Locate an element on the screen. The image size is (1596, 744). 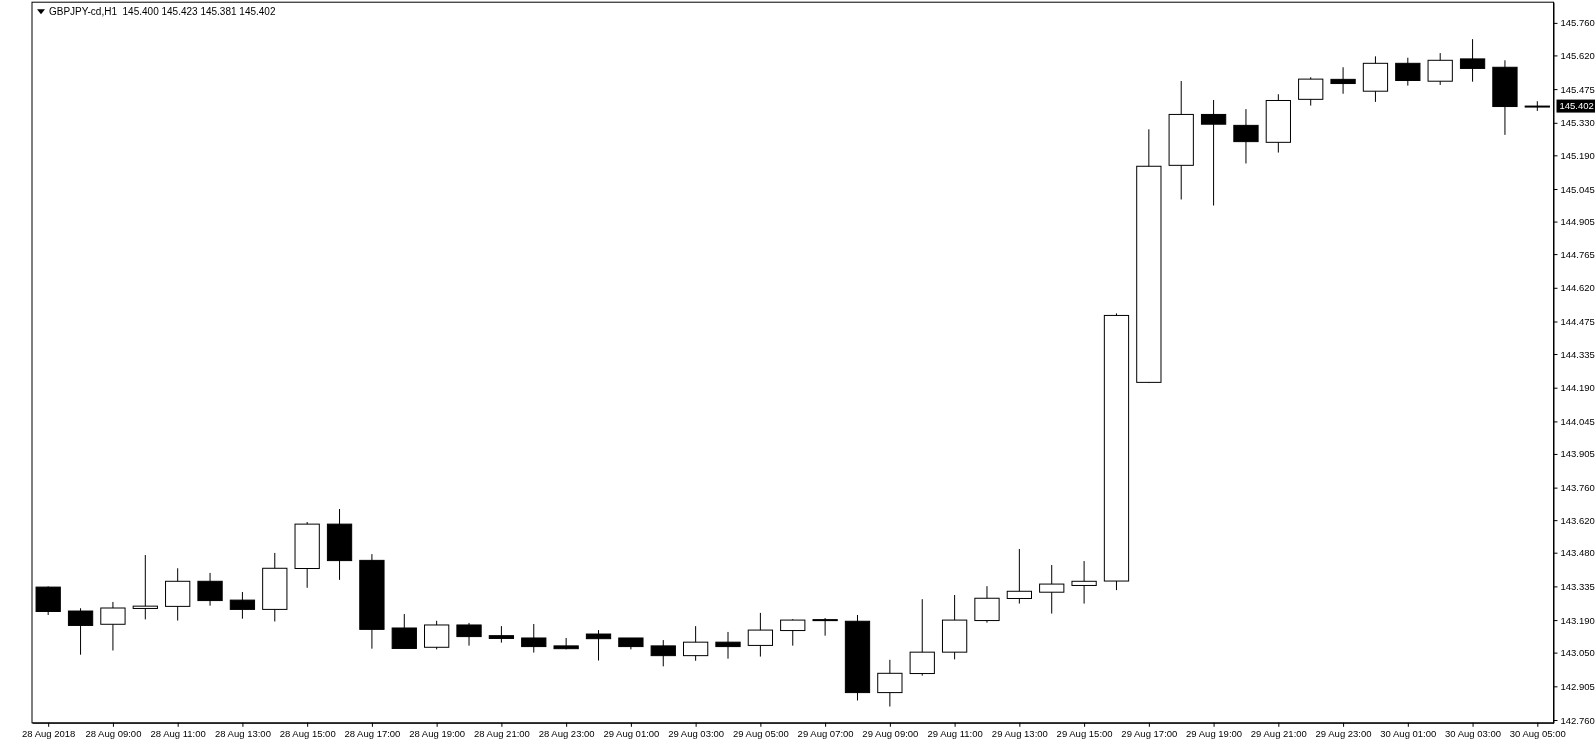
y-tick-label: 144.335 is located at coordinates (1577, 354).